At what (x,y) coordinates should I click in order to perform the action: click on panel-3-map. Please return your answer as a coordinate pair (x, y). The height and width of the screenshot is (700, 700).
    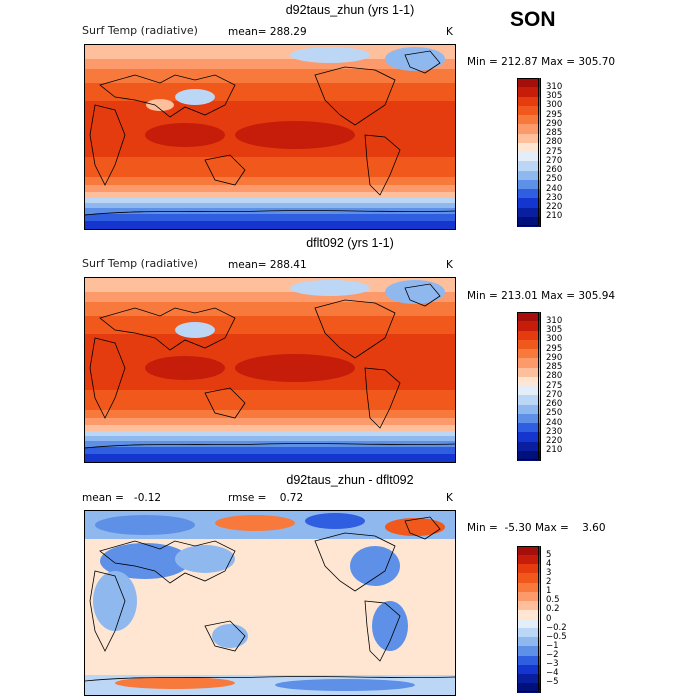
    Looking at the image, I should click on (270, 603).